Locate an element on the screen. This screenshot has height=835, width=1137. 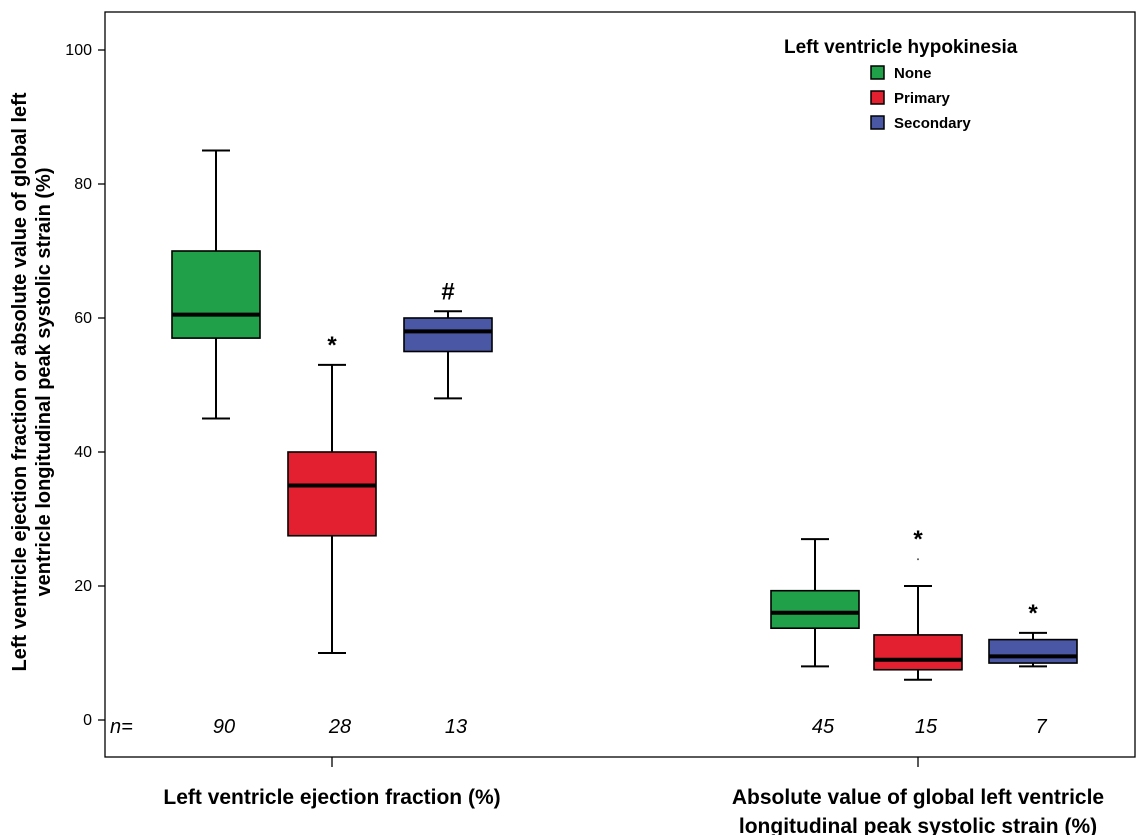
box-secondary: # is located at coordinates (448, 339).